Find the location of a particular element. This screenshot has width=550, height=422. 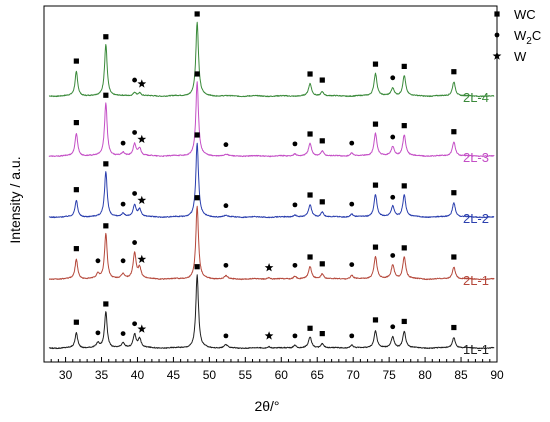

x-tick-label: 40 is located at coordinates (138, 375).